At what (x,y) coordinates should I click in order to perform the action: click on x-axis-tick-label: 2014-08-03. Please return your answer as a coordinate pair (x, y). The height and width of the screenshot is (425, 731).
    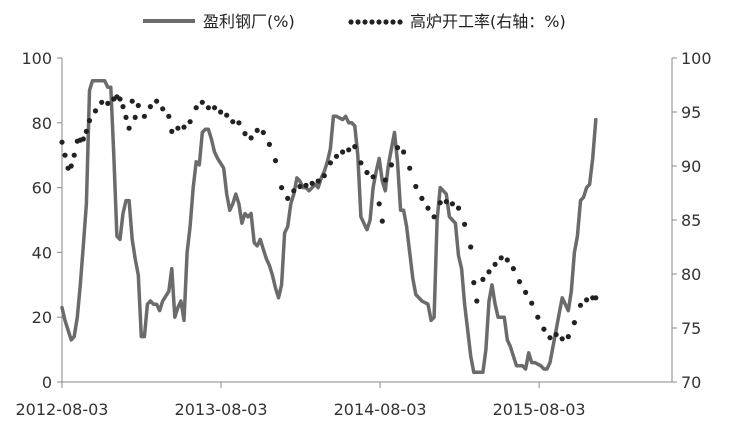
    Looking at the image, I should click on (380, 409).